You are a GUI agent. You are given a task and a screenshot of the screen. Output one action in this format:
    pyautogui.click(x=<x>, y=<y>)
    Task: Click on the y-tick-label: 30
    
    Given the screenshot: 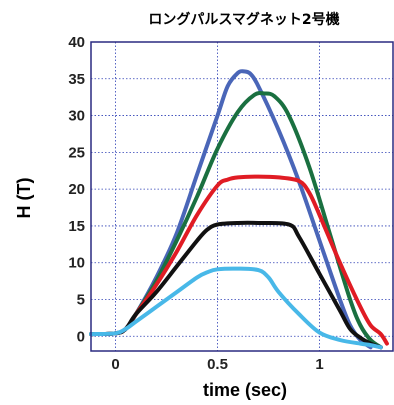 What is the action you would take?
    pyautogui.click(x=76, y=116)
    